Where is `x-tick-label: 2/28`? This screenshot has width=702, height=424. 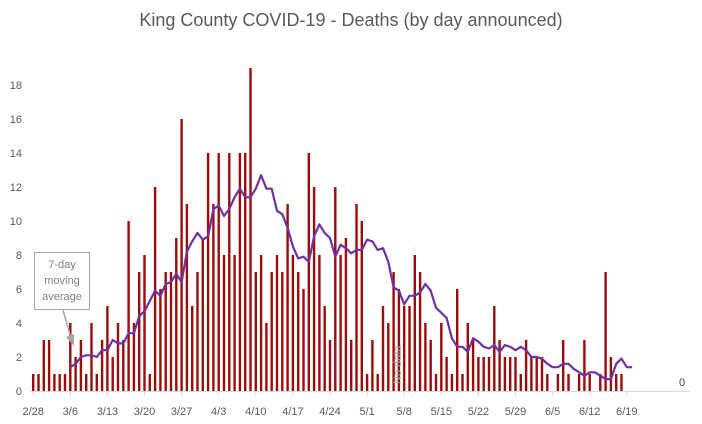
x-tick-label: 2/28 is located at coordinates (32, 412).